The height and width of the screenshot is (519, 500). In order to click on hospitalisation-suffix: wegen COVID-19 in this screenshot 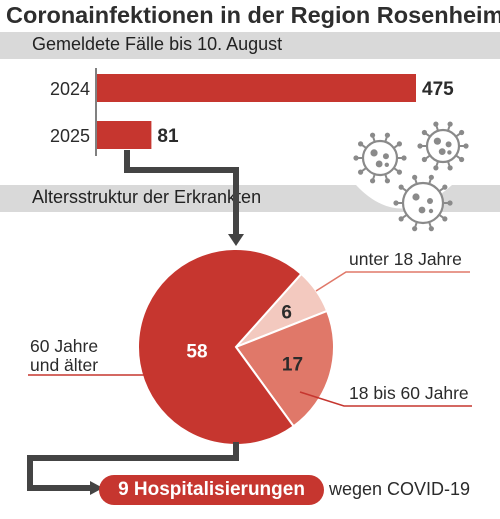, I will do `click(400, 489)`.